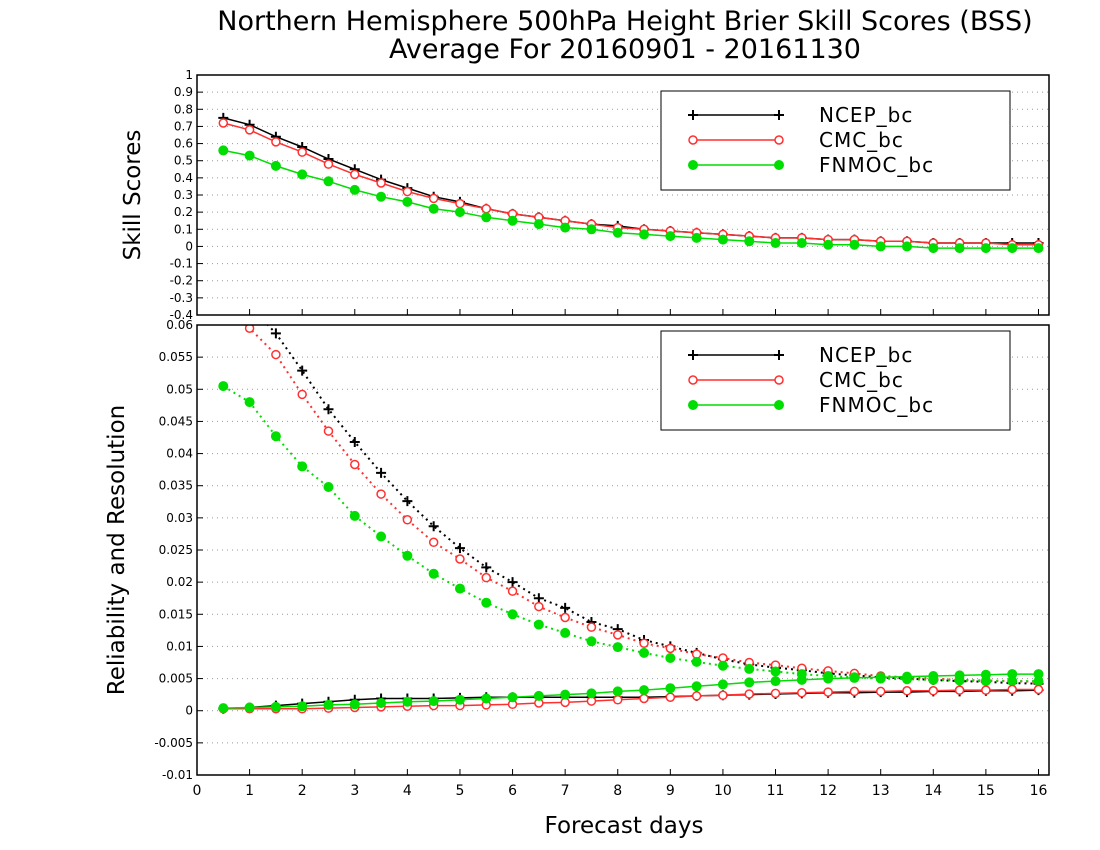 This screenshot has height=850, width=1100. Describe the element at coordinates (176, 550) in the screenshot. I see `y-tick-label: 0.025` at that location.